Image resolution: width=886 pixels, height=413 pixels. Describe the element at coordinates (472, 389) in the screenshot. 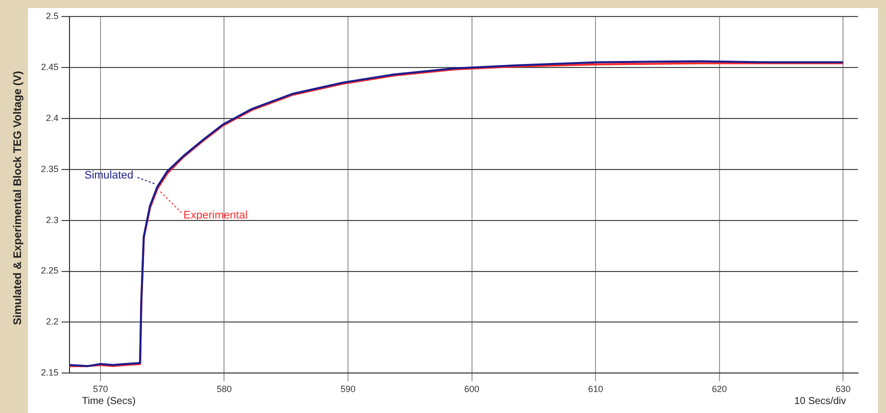

I see `x-tick-label: 600` at that location.